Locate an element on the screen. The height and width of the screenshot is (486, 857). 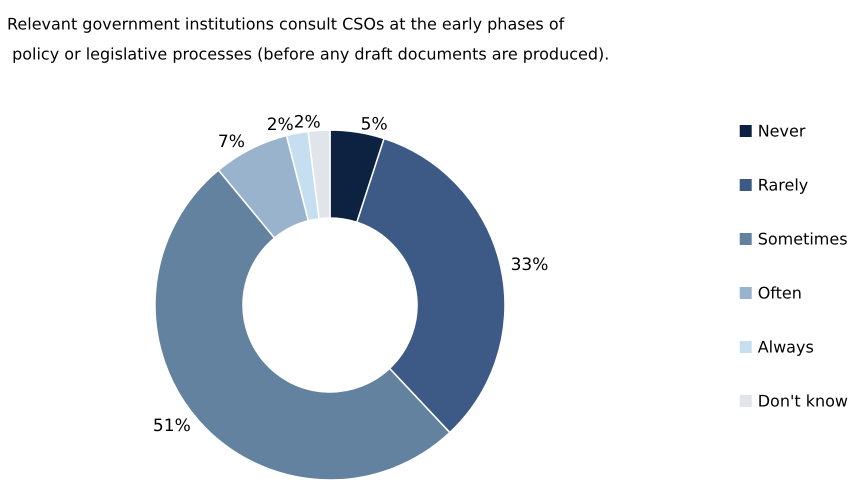
legend-label: Often is located at coordinates (780, 293).